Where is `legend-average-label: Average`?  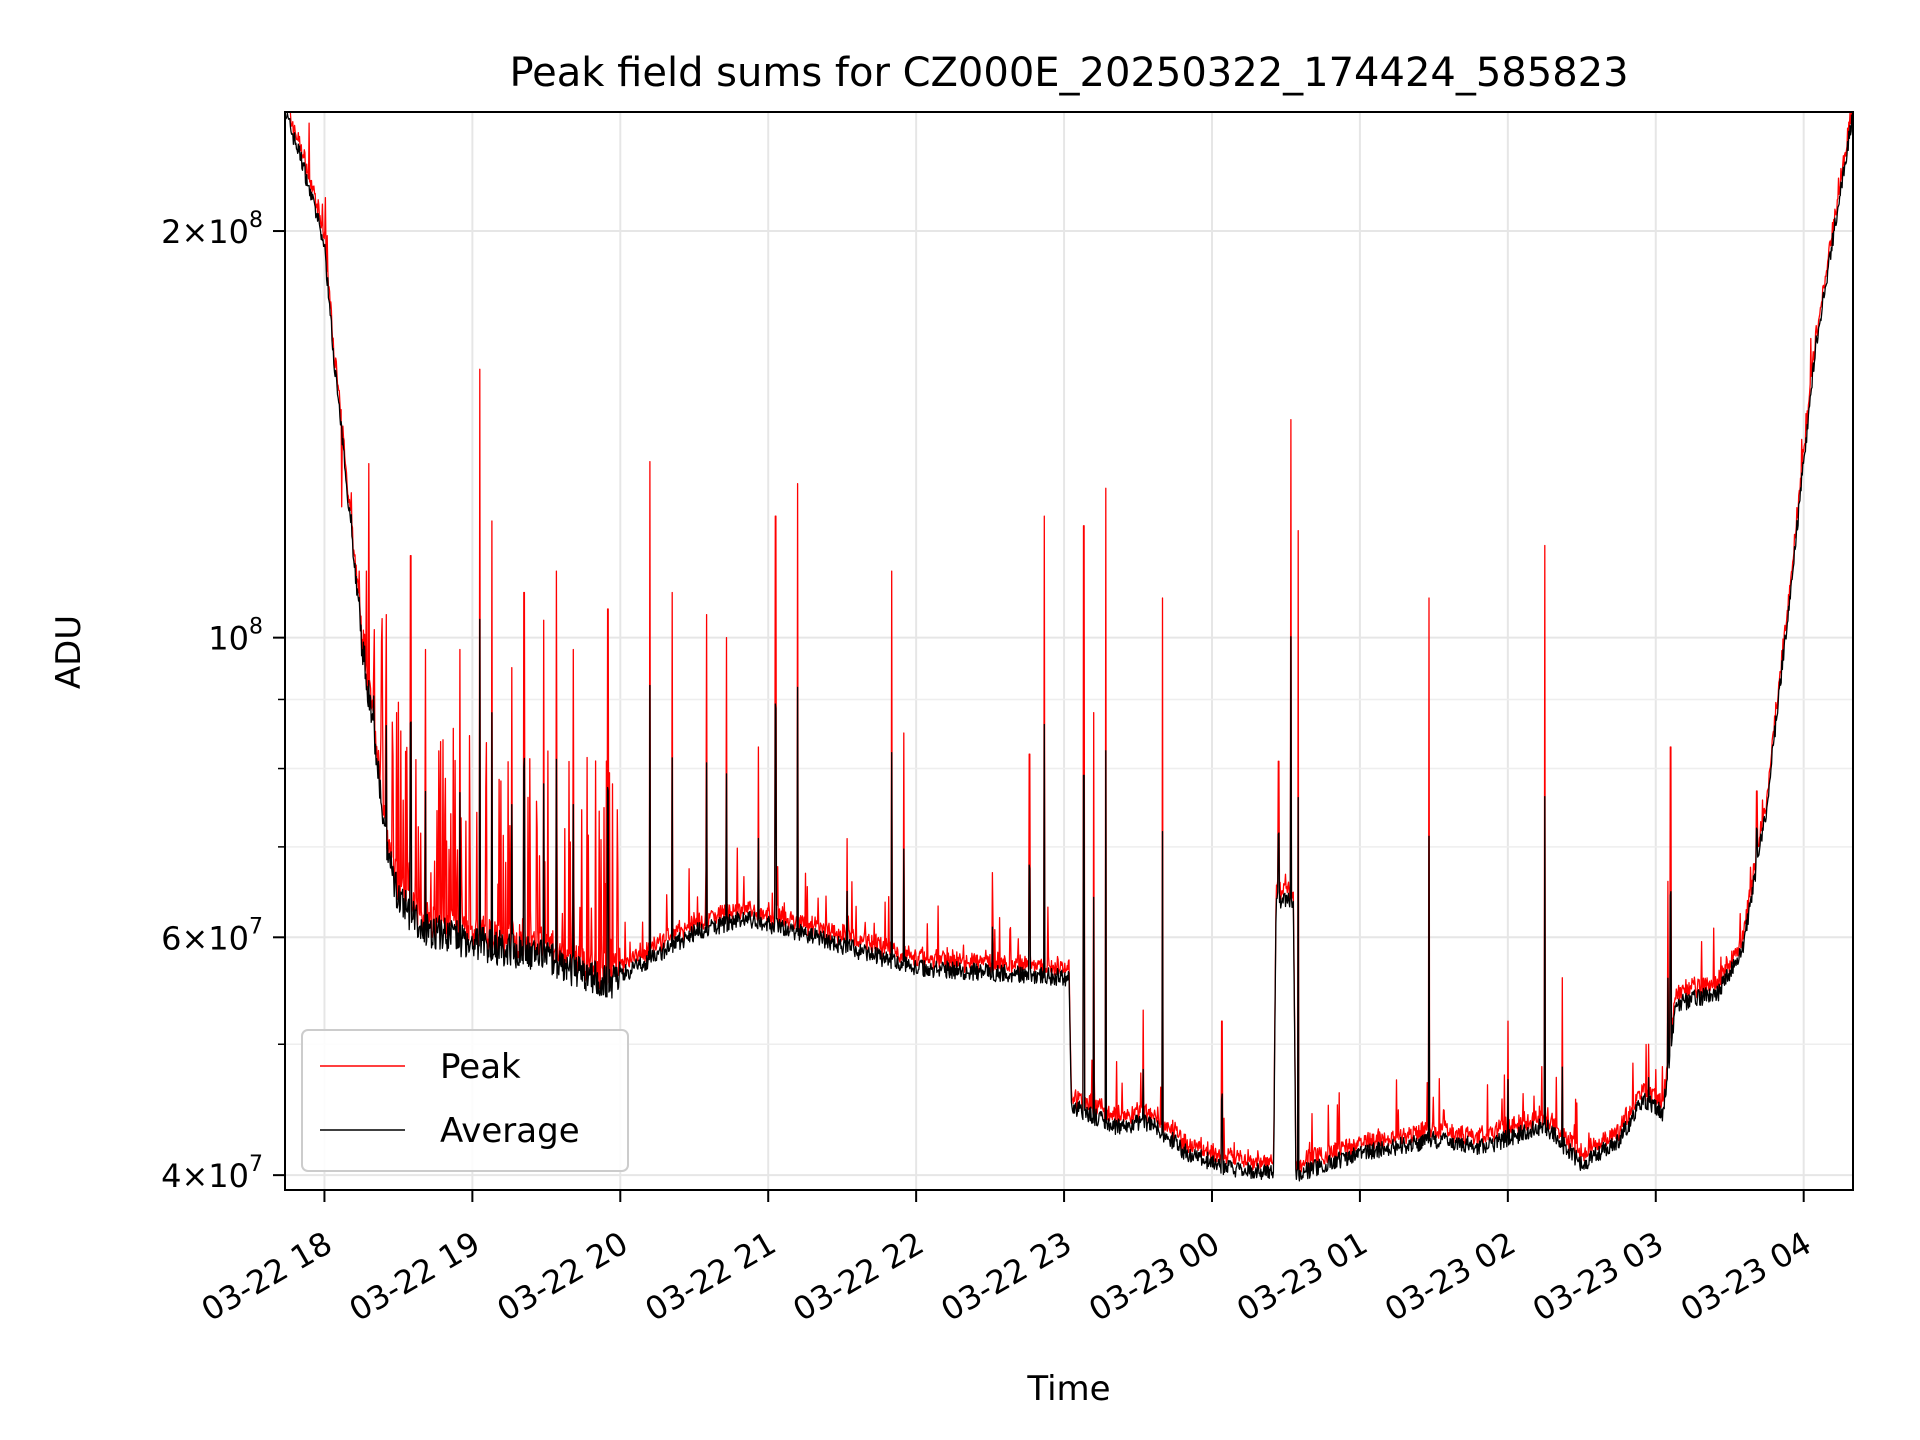 legend-average-label: Average is located at coordinates (510, 1131).